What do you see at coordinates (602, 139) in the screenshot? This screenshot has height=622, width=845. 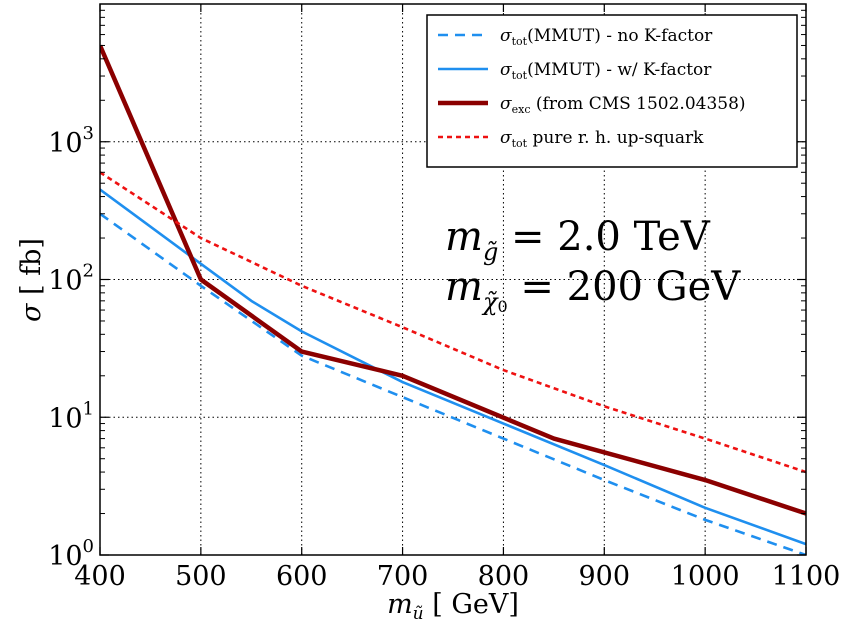 I see `legend-label-4: σtot pure r. h. up-squark` at bounding box center [602, 139].